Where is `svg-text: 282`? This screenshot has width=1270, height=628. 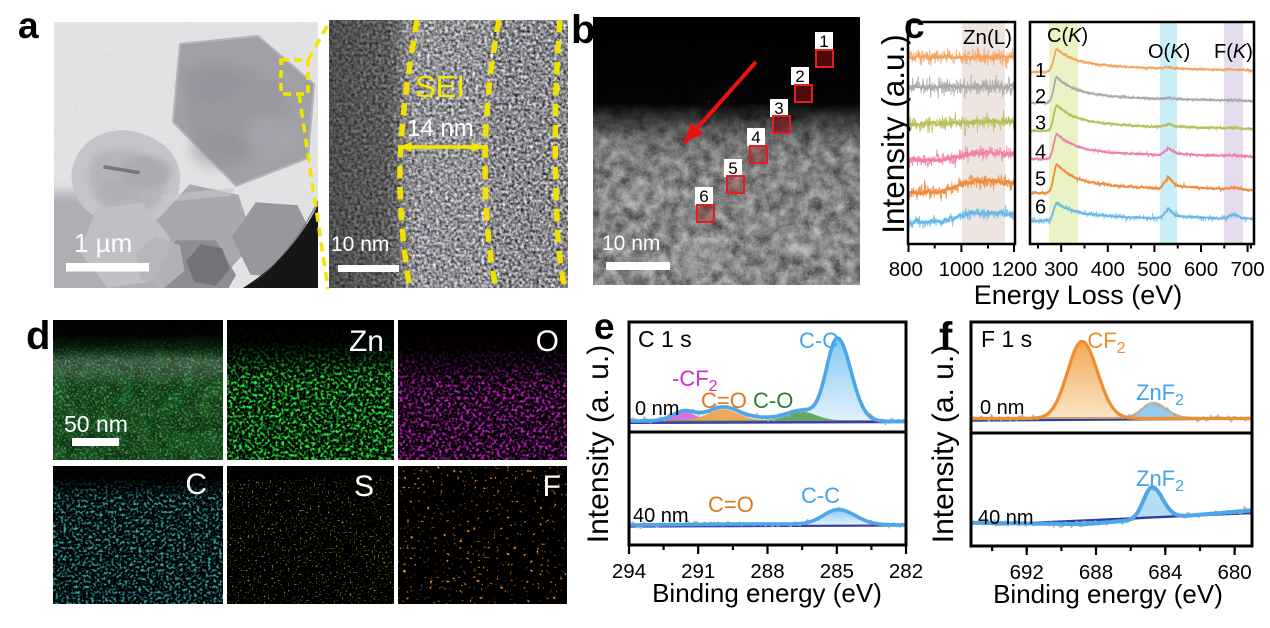
svg-text: 282 is located at coordinates (906, 571).